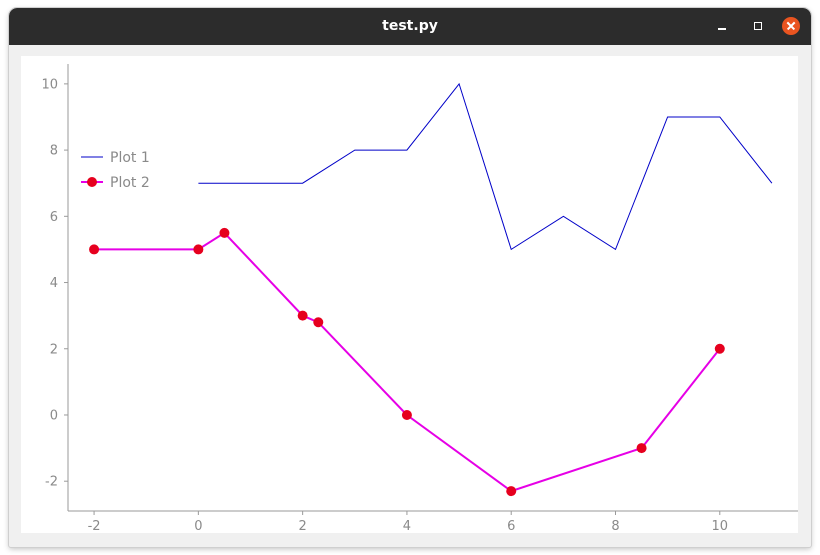 The height and width of the screenshot is (555, 820). What do you see at coordinates (615, 526) in the screenshot?
I see `x-tick-label: 8` at bounding box center [615, 526].